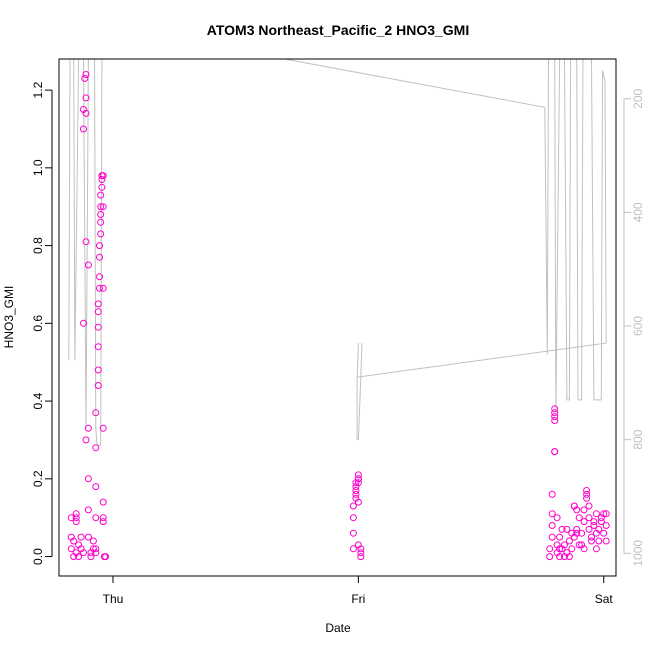 The width and height of the screenshot is (650, 655). Describe the element at coordinates (638, 212) in the screenshot. I see `right-tick-label: 400` at that location.